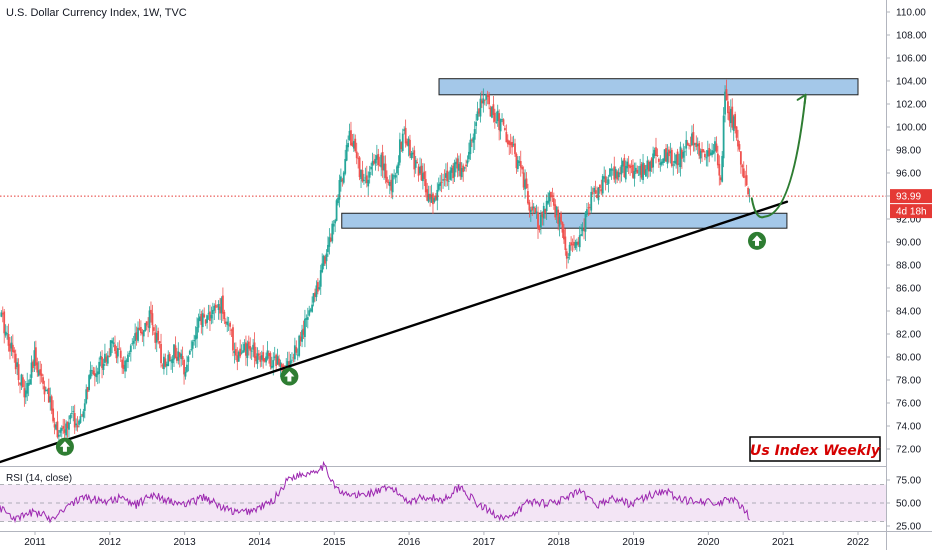 The image size is (932, 550). Describe the element at coordinates (908, 174) in the screenshot. I see `price-tick-label: 96.00` at that location.